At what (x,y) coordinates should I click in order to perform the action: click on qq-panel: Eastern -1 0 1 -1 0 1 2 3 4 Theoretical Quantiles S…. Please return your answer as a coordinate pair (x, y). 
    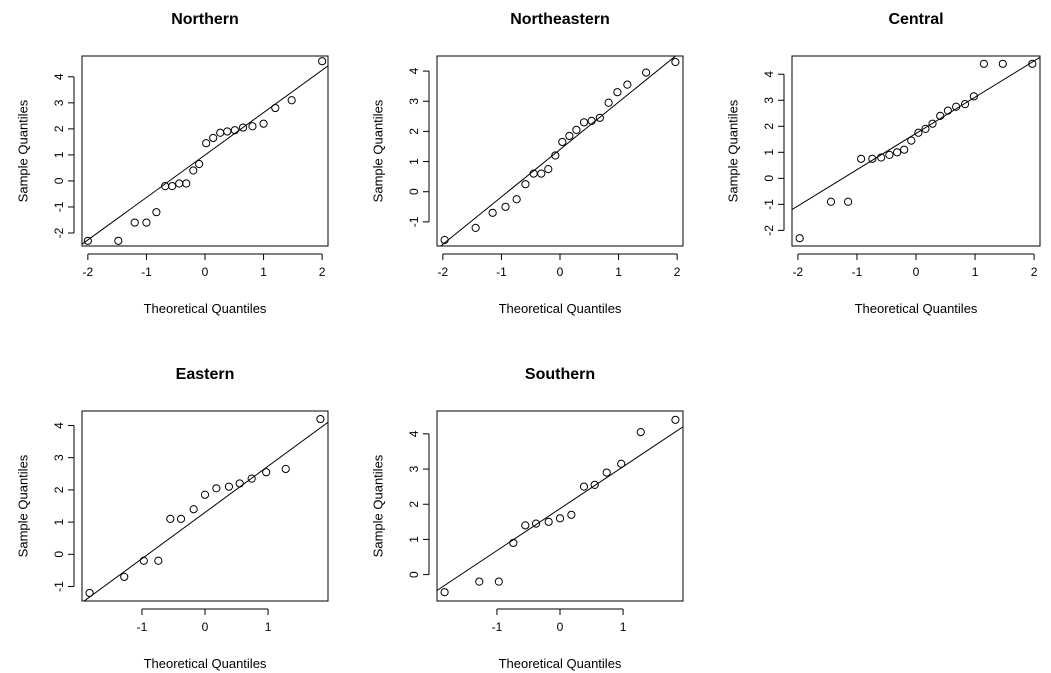
    Looking at the image, I should click on (172, 518).